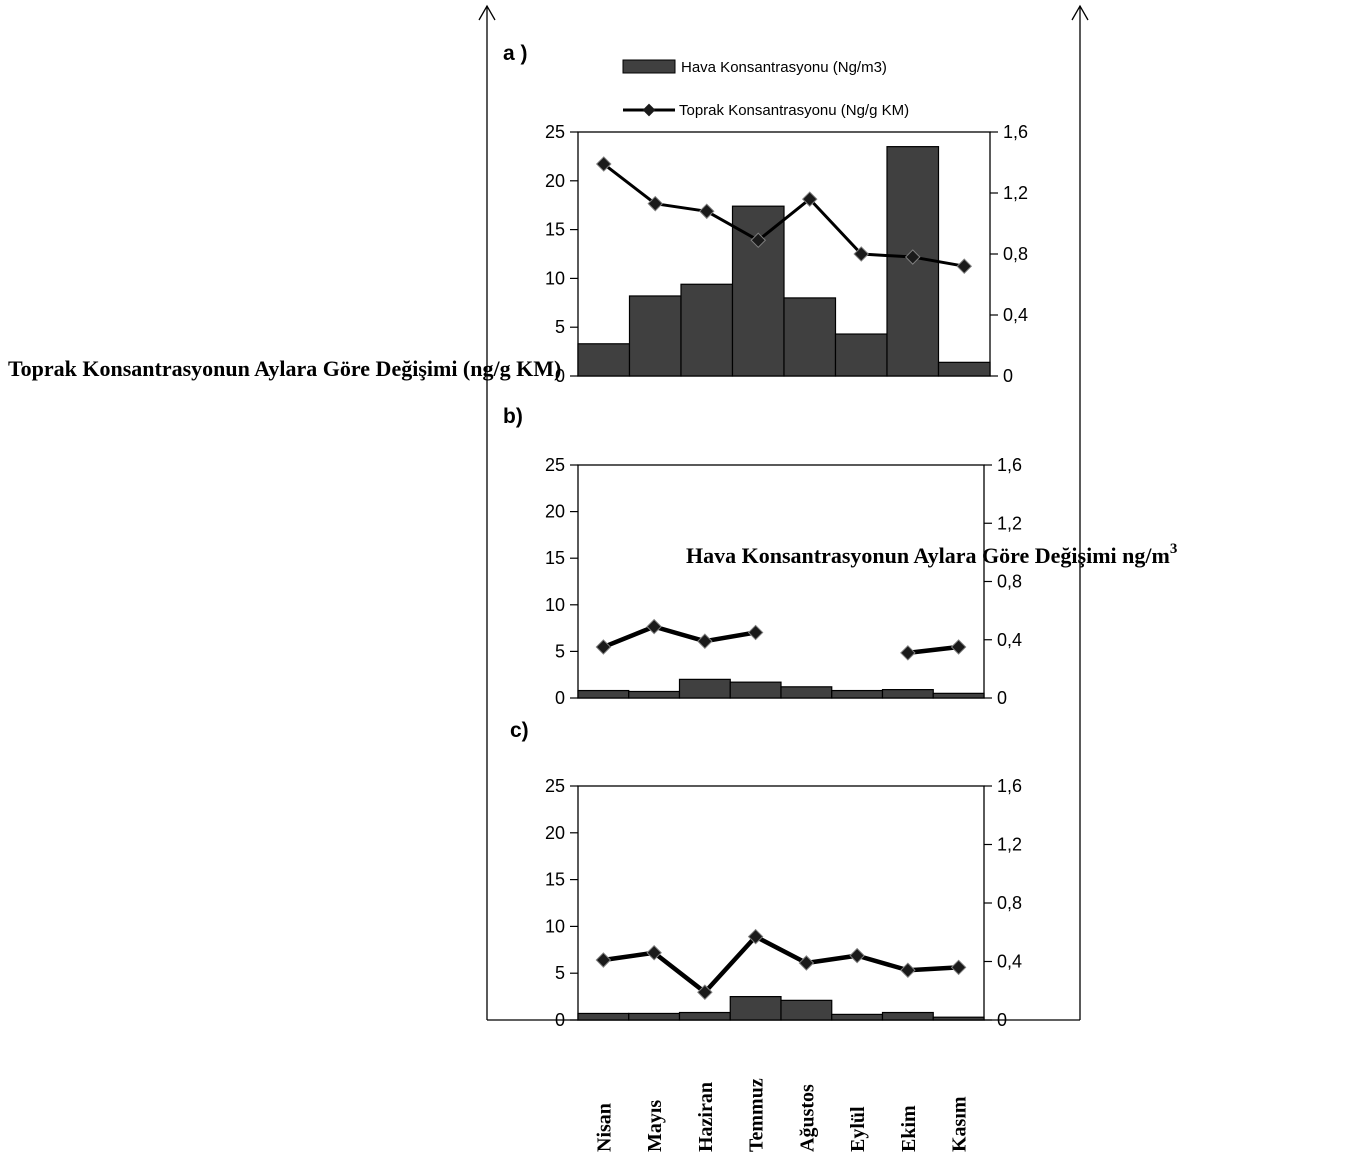 The image size is (1369, 1155). I want to click on legend-line-label: Toprak Konsantrasyonu (Ng/g KM), so click(794, 110).